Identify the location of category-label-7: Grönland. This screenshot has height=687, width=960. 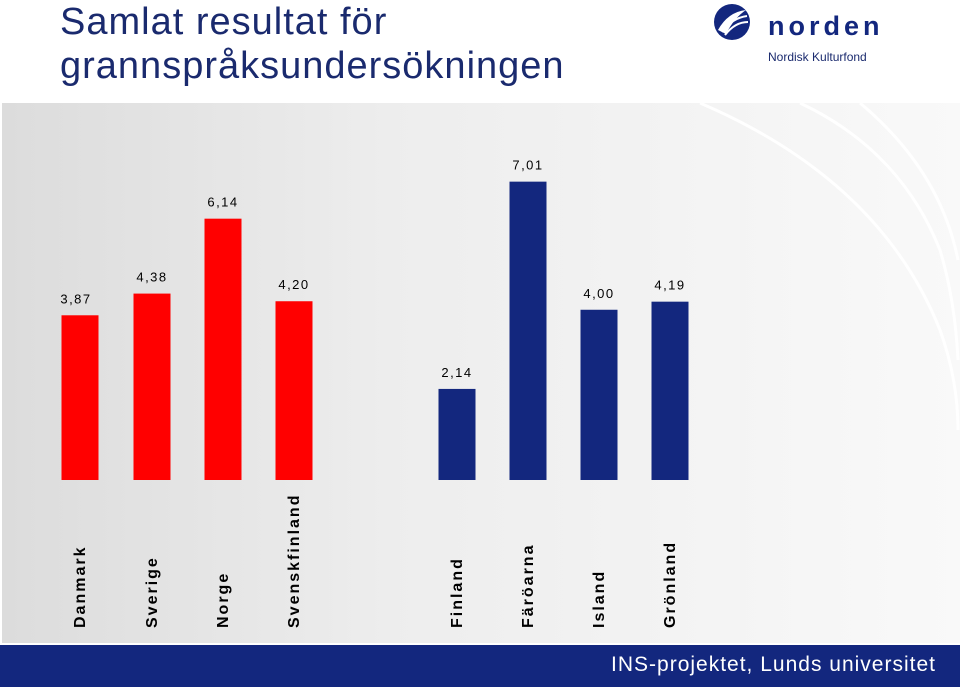
(670, 584).